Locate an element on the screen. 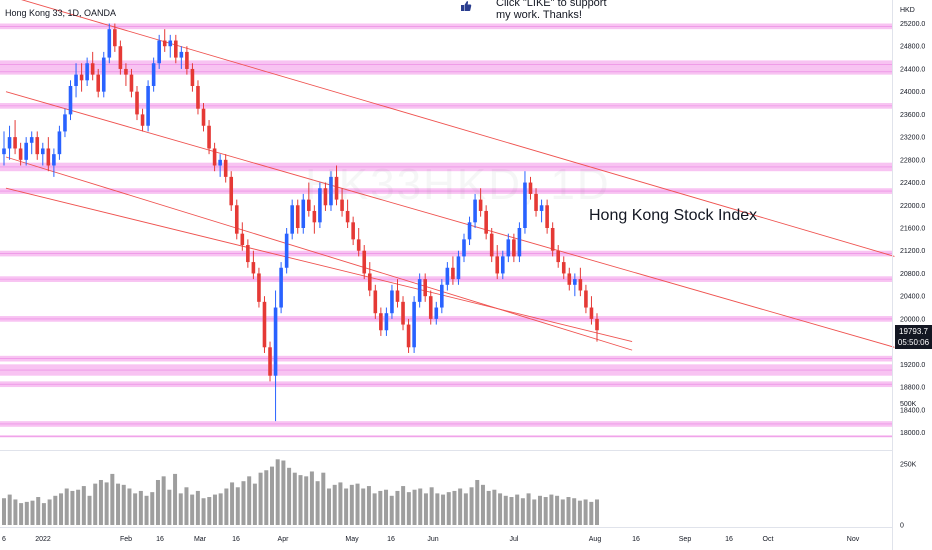 This screenshot has height=550, width=932. time-tick-label: Sep is located at coordinates (685, 539).